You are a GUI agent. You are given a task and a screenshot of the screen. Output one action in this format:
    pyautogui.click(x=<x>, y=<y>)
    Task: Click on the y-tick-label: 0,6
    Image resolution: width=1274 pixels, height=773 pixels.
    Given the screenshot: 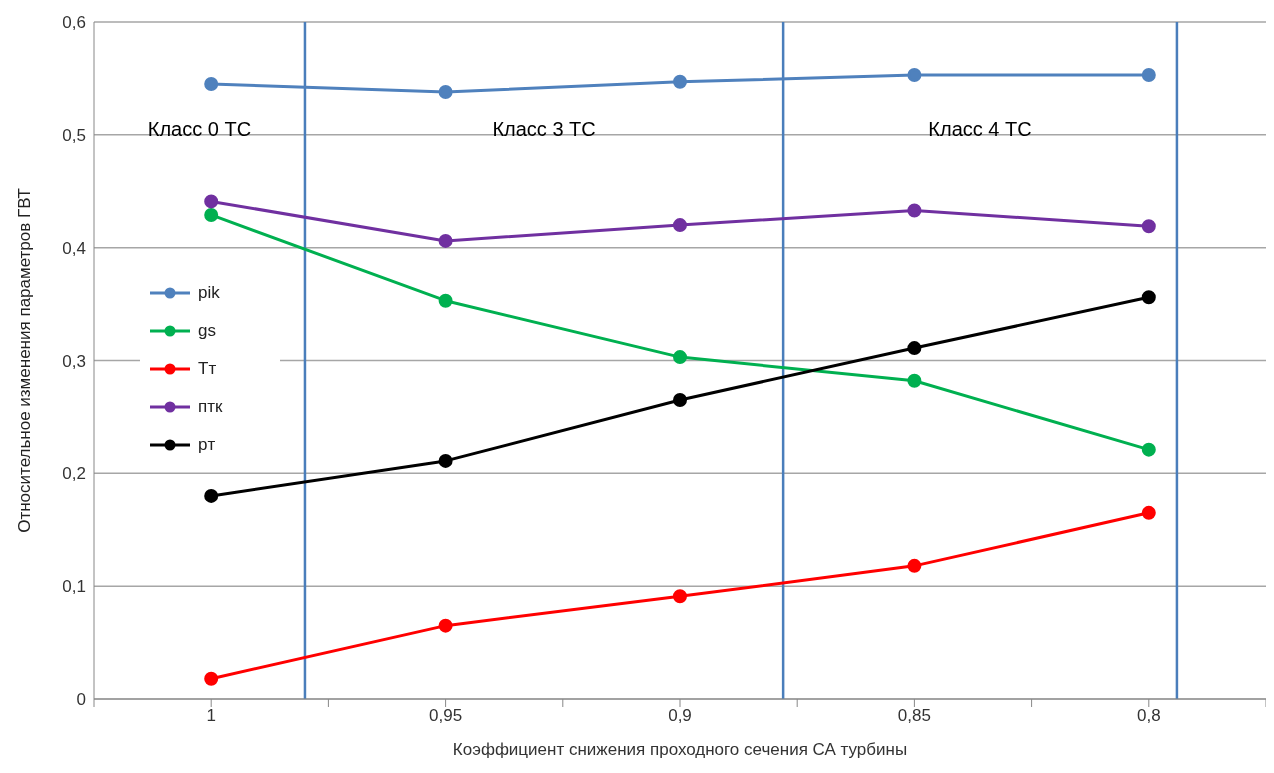 What is the action you would take?
    pyautogui.click(x=74, y=23)
    